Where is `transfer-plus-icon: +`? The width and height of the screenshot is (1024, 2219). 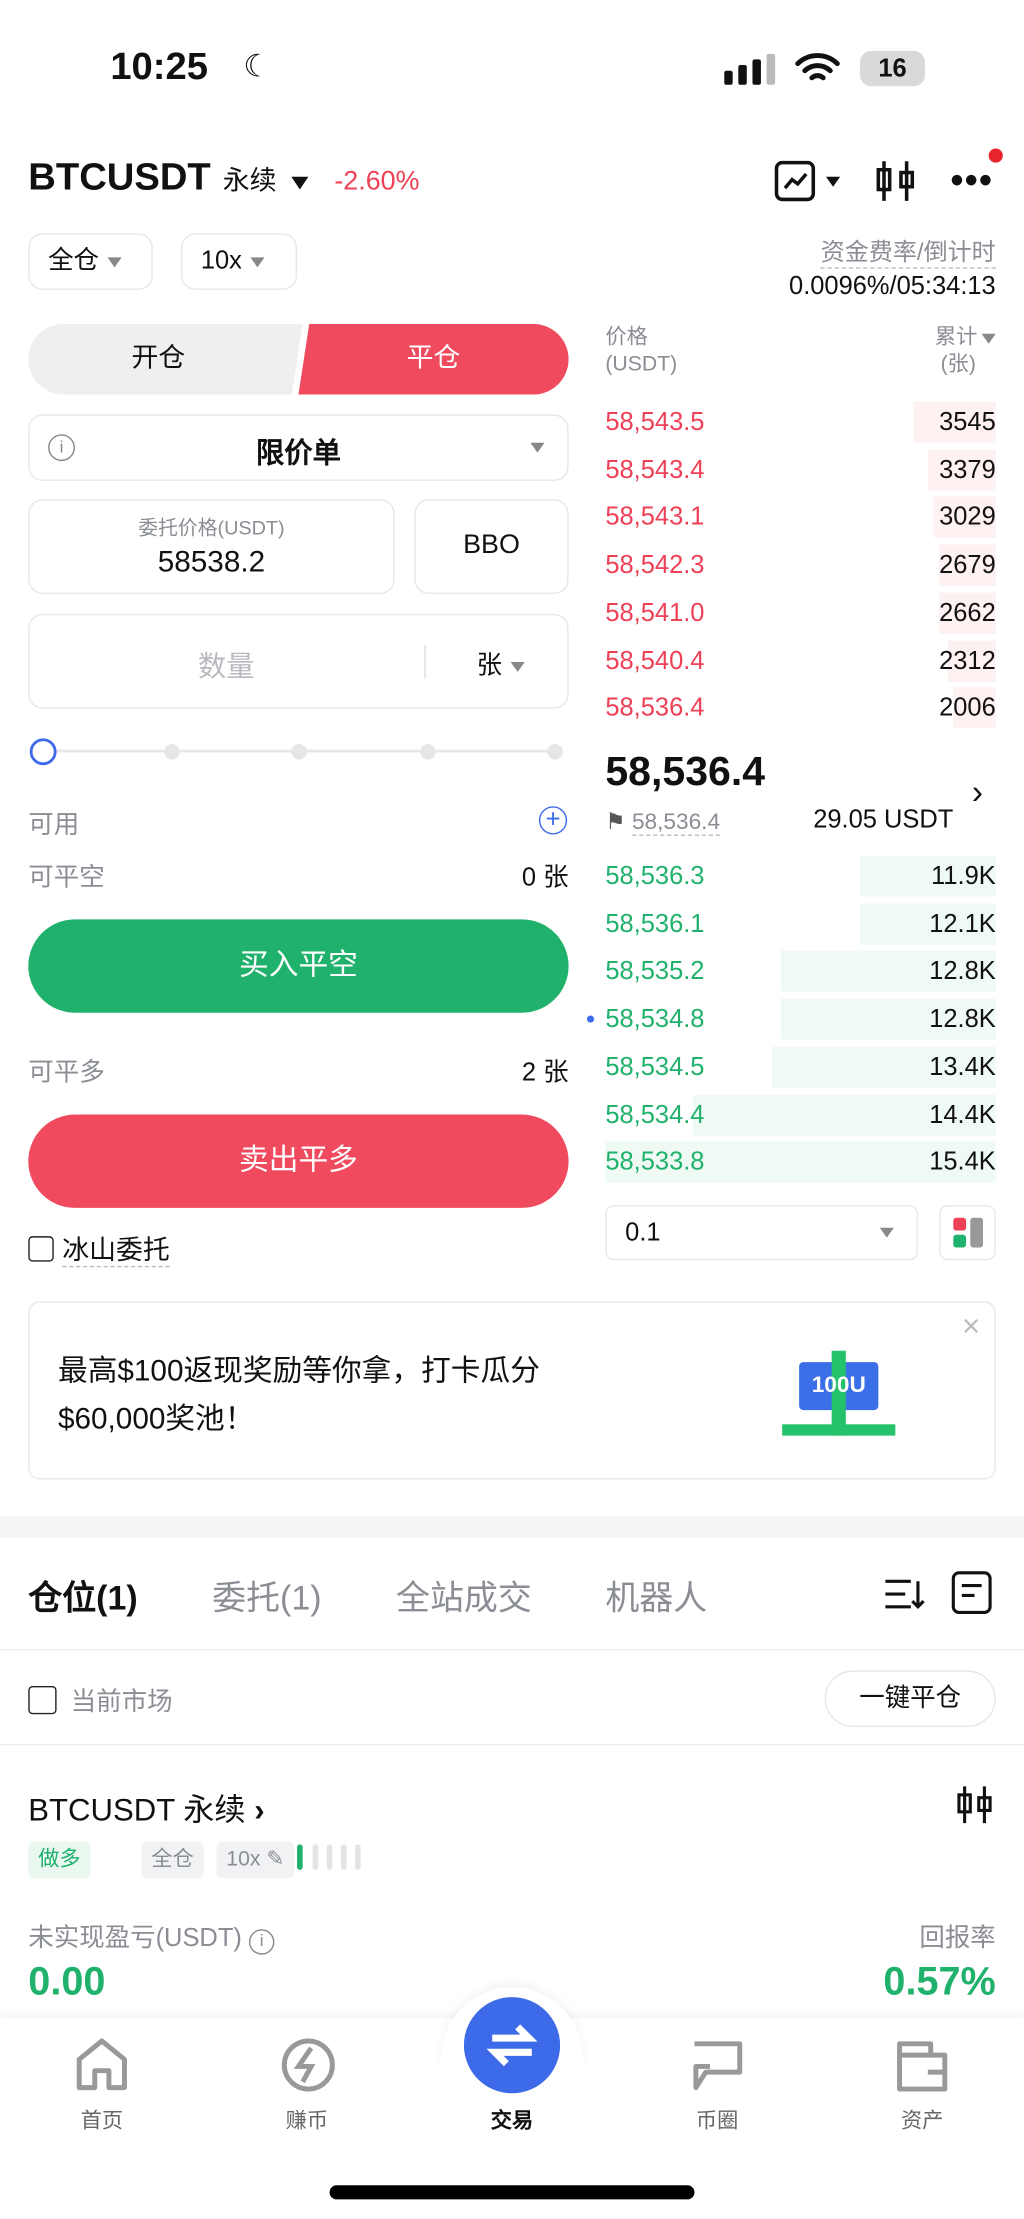 transfer-plus-icon: + is located at coordinates (553, 820).